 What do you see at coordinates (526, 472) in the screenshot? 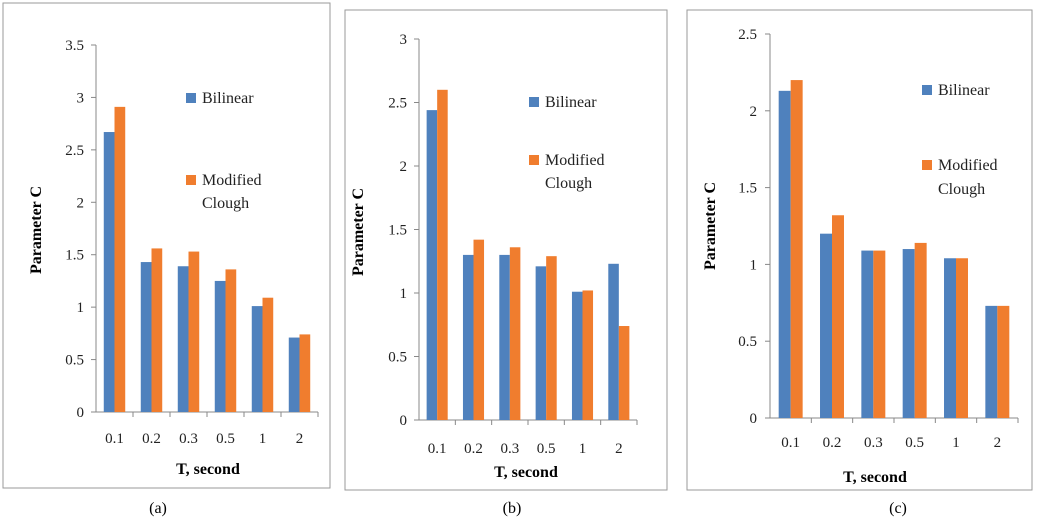
I see `chart-b-xlabel: T, second` at bounding box center [526, 472].